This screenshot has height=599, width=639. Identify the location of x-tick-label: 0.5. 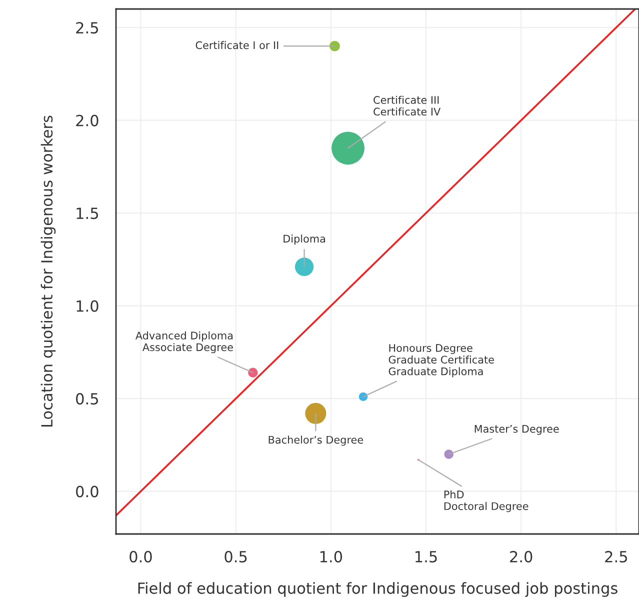
(235, 556).